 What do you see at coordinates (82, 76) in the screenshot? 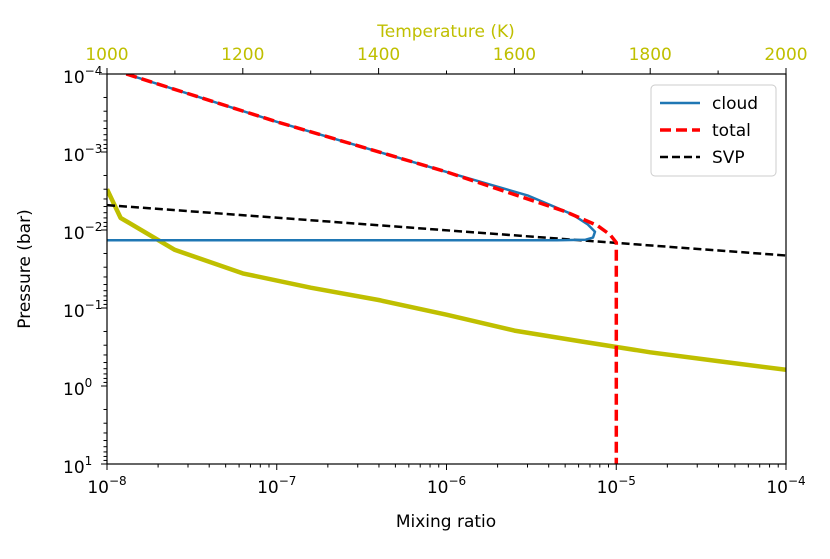
I see `y-tick-label: 10−4` at bounding box center [82, 76].